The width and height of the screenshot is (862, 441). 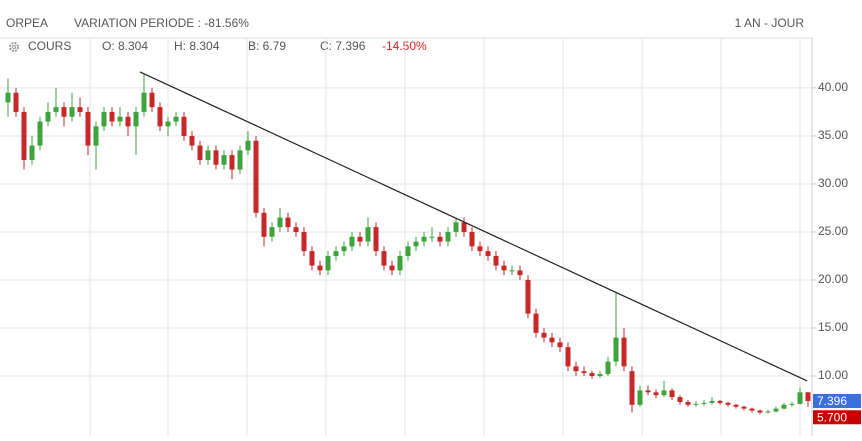 I want to click on price-tag-label: 7.396, so click(x=832, y=401).